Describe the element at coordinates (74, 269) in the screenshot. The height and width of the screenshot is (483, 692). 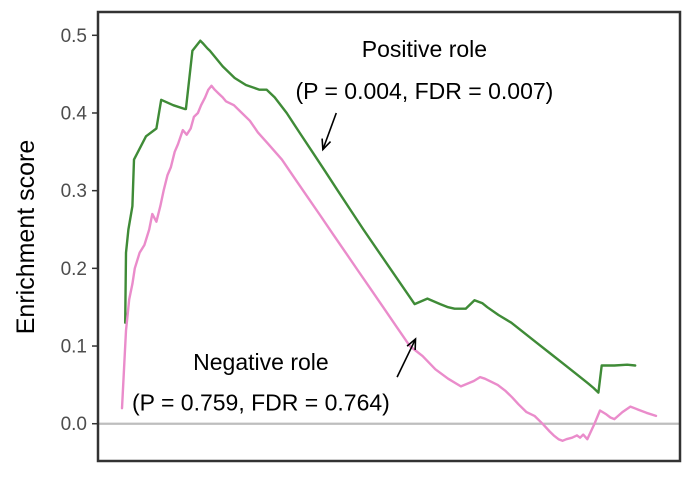
I see `y-tick-label: 0.2` at that location.